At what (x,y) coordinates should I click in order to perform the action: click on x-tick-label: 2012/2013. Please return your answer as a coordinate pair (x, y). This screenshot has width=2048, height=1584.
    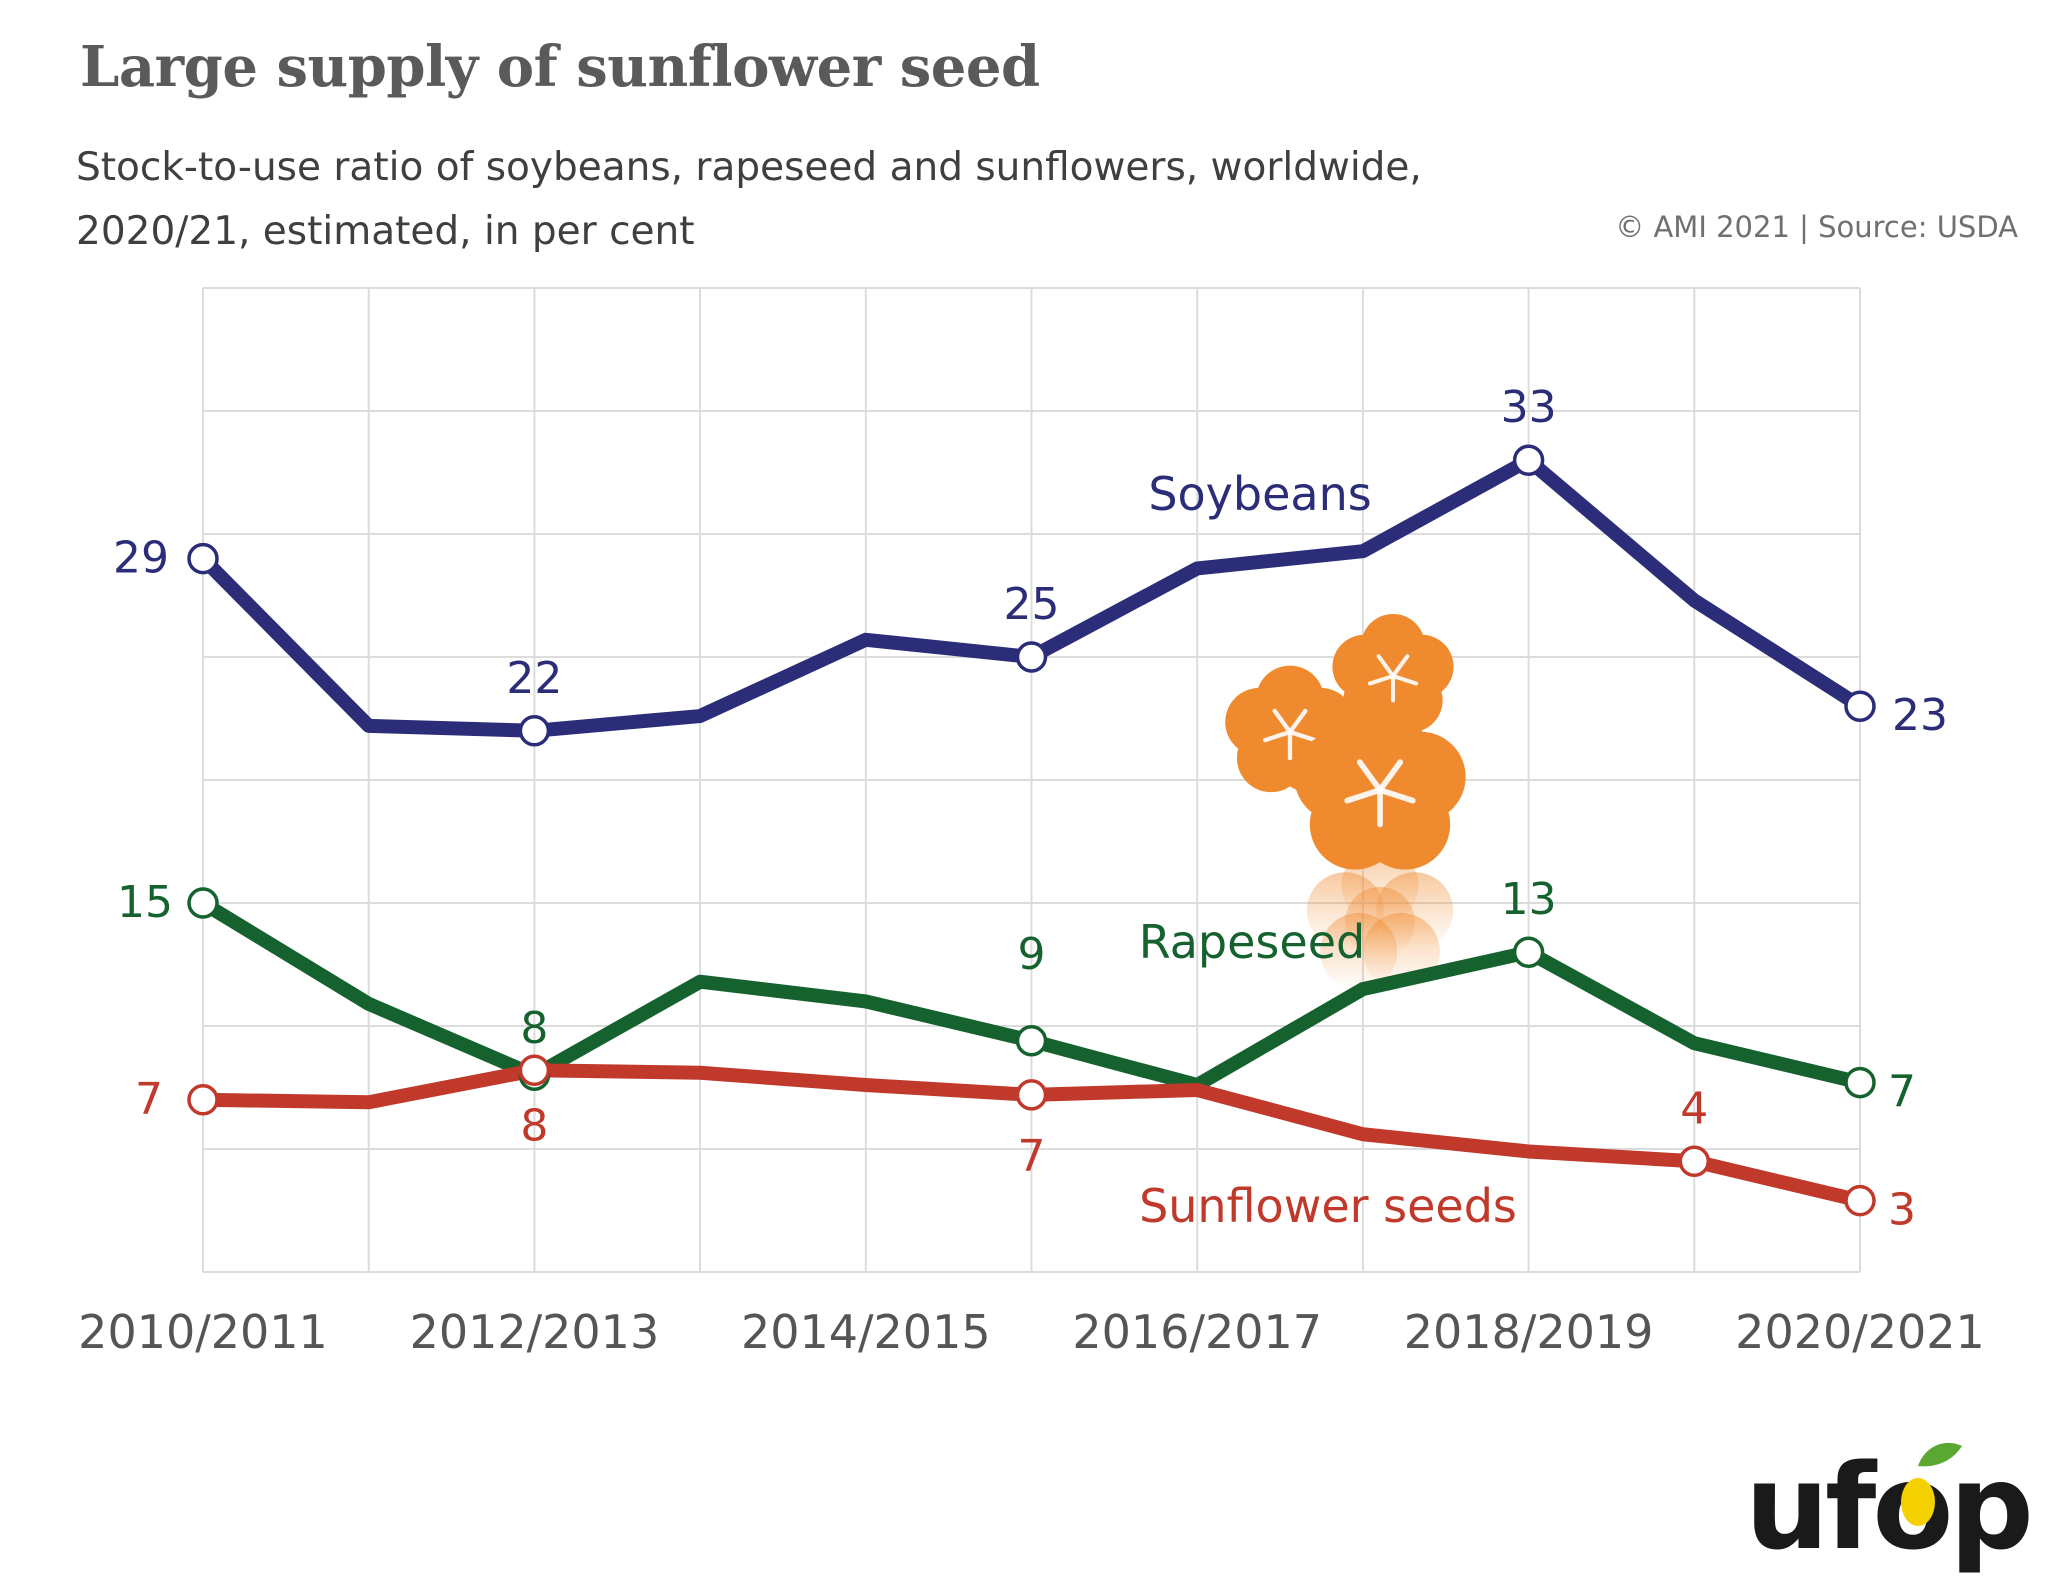
    Looking at the image, I should click on (535, 1332).